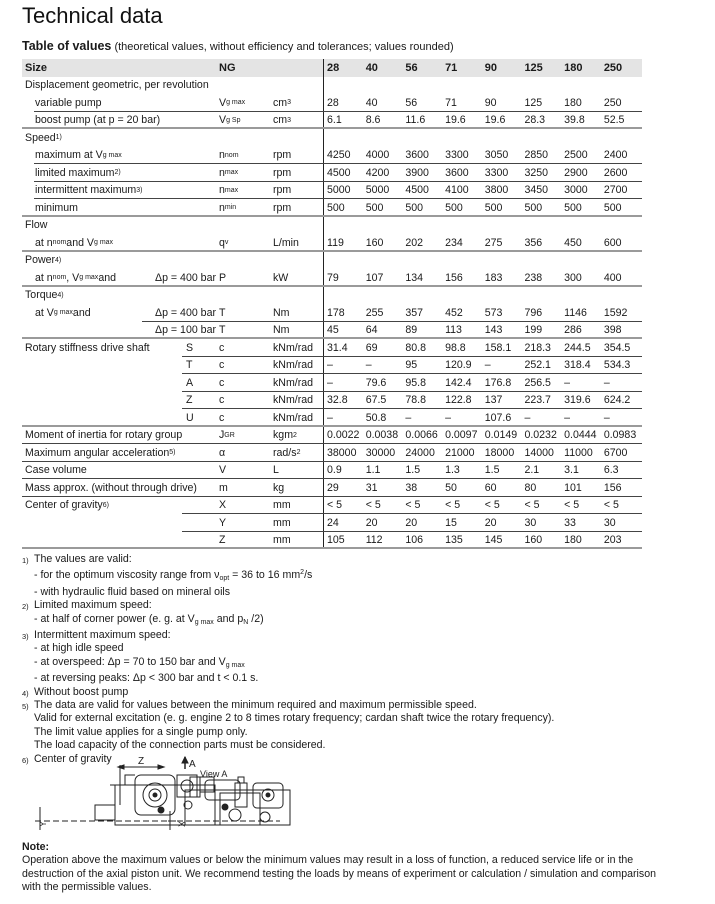 The width and height of the screenshot is (715, 904). What do you see at coordinates (120, 488) in the screenshot?
I see `row-label: Mass approx. (without through drive)` at bounding box center [120, 488].